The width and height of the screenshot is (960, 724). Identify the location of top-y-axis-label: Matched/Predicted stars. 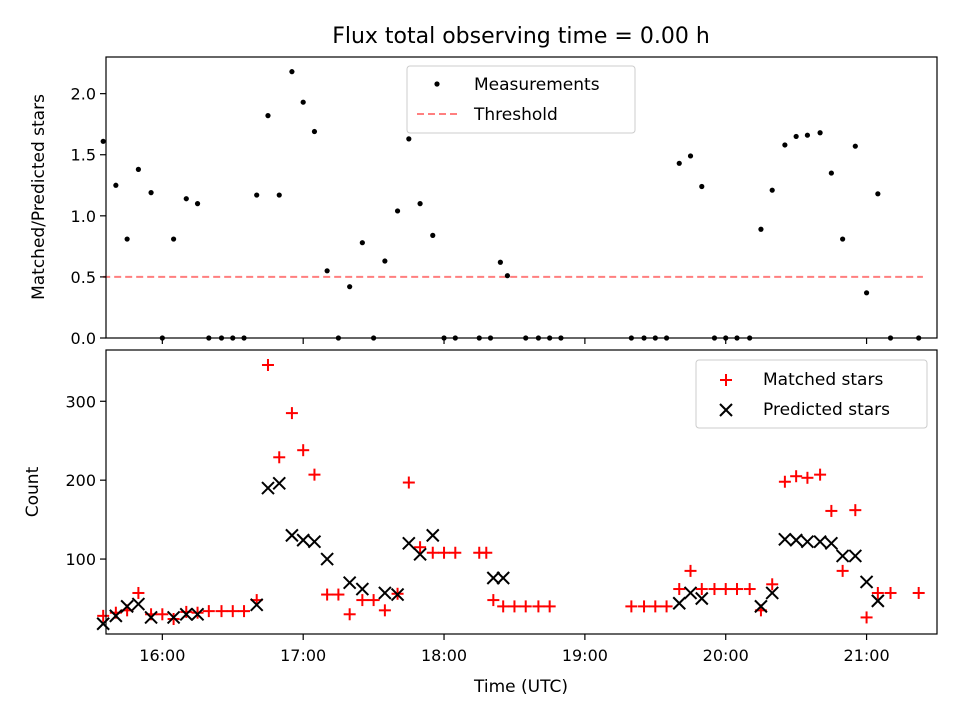
(39, 197).